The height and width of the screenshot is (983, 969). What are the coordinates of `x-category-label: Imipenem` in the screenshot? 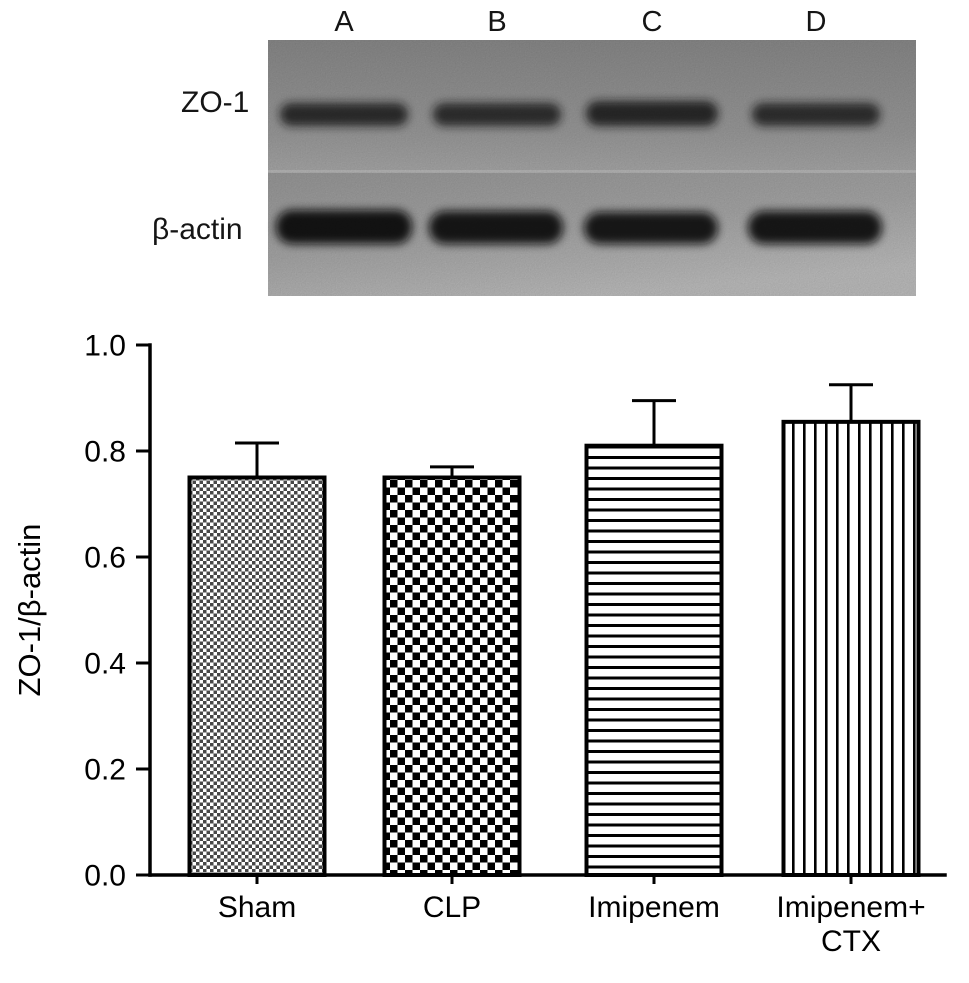 It's located at (654, 907).